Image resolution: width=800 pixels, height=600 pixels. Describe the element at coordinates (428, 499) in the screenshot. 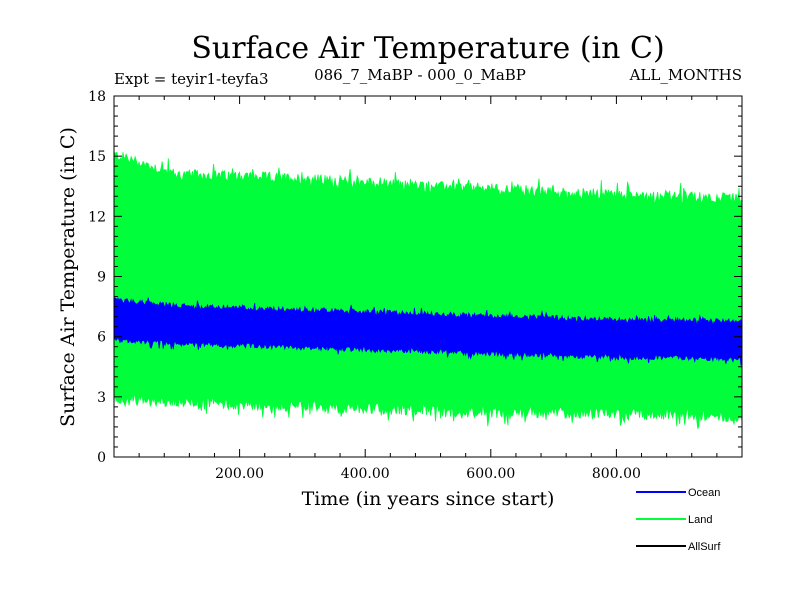

I see `x-axis-label: Time (in years since start)` at that location.